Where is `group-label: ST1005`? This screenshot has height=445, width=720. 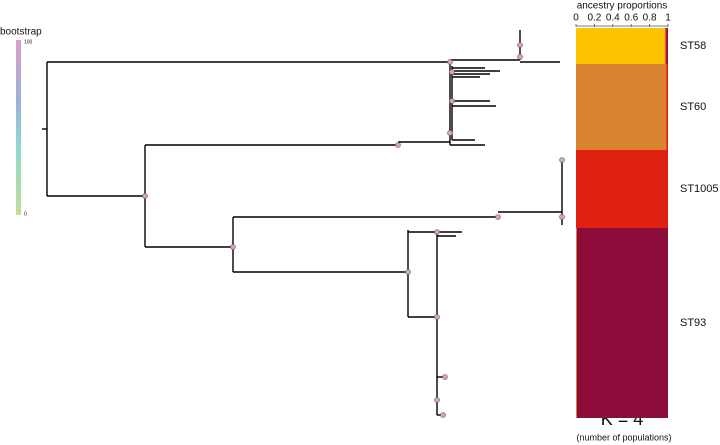
group-label: ST1005 is located at coordinates (699, 189).